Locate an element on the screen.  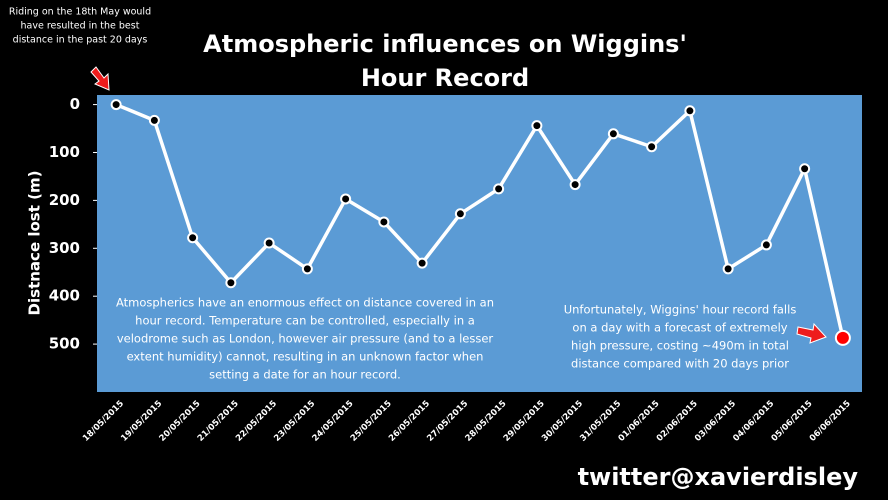
y-tick-label: 300 is located at coordinates (64, 248).